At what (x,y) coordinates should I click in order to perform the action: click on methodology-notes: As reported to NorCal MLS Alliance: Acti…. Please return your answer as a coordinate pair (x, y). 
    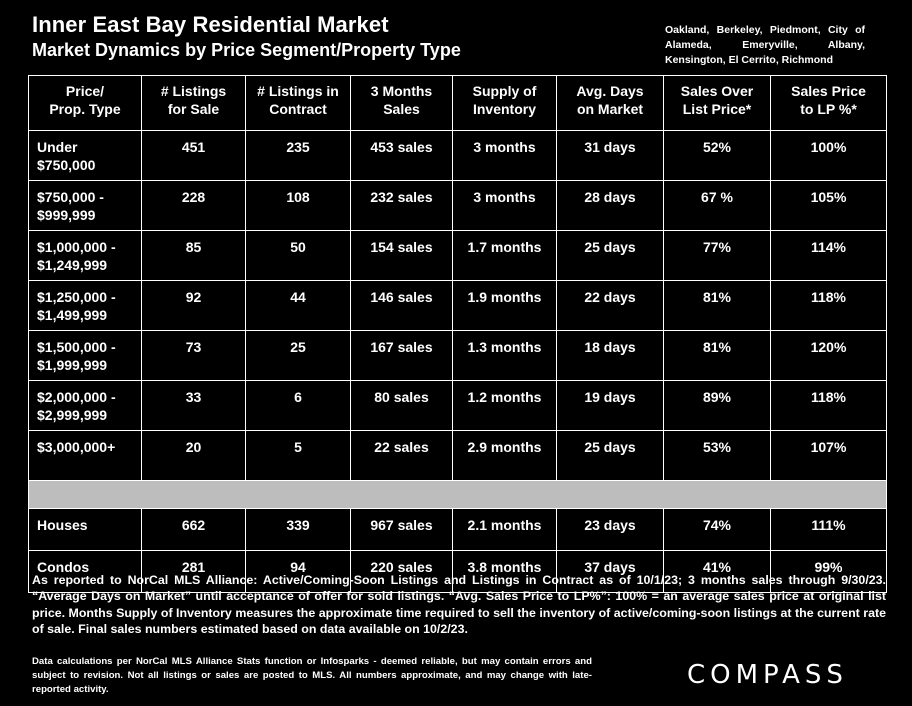
    Looking at the image, I should click on (459, 605).